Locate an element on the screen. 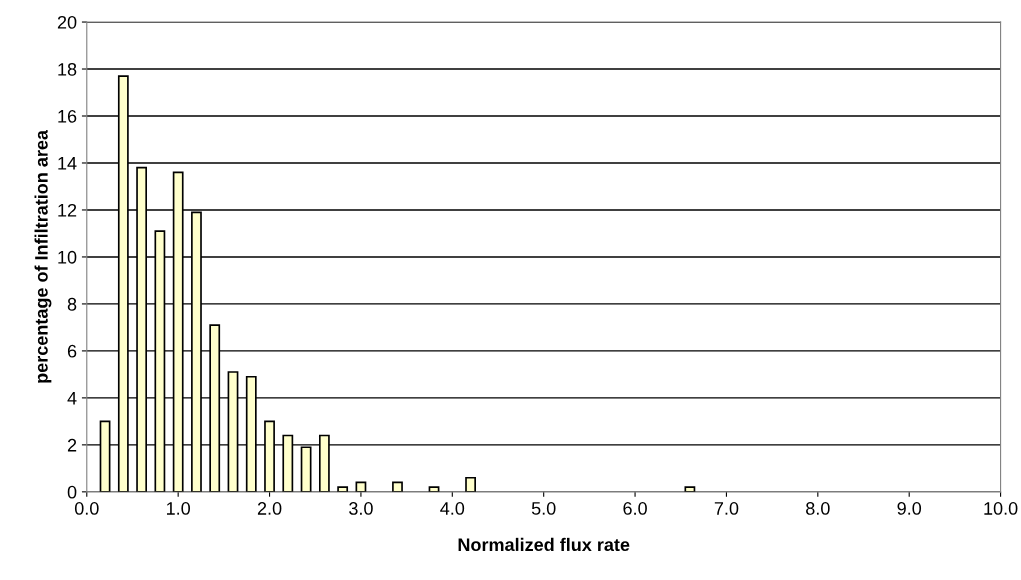 This screenshot has width=1021, height=580. x-tick-label: 6.0 is located at coordinates (635, 508).